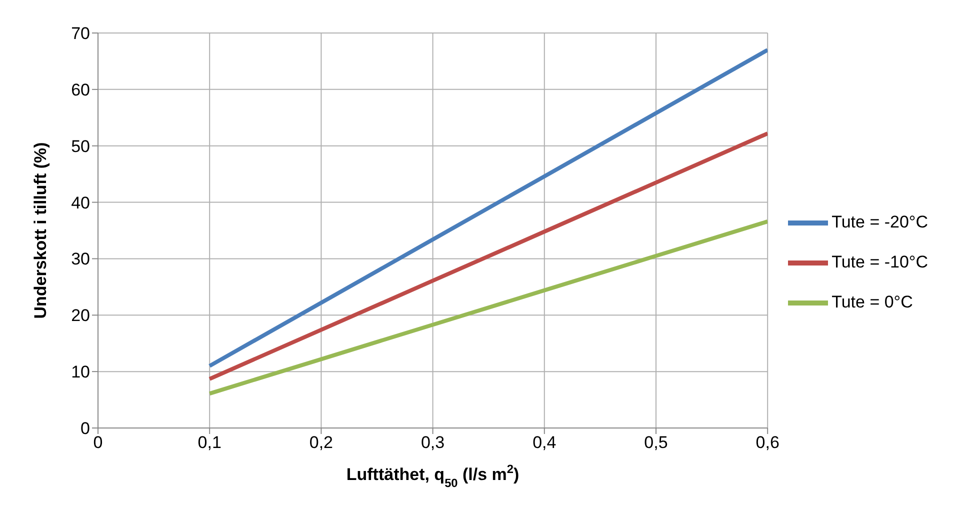 This screenshot has height=530, width=974. What do you see at coordinates (80, 202) in the screenshot?
I see `y-tick-label: 40` at bounding box center [80, 202].